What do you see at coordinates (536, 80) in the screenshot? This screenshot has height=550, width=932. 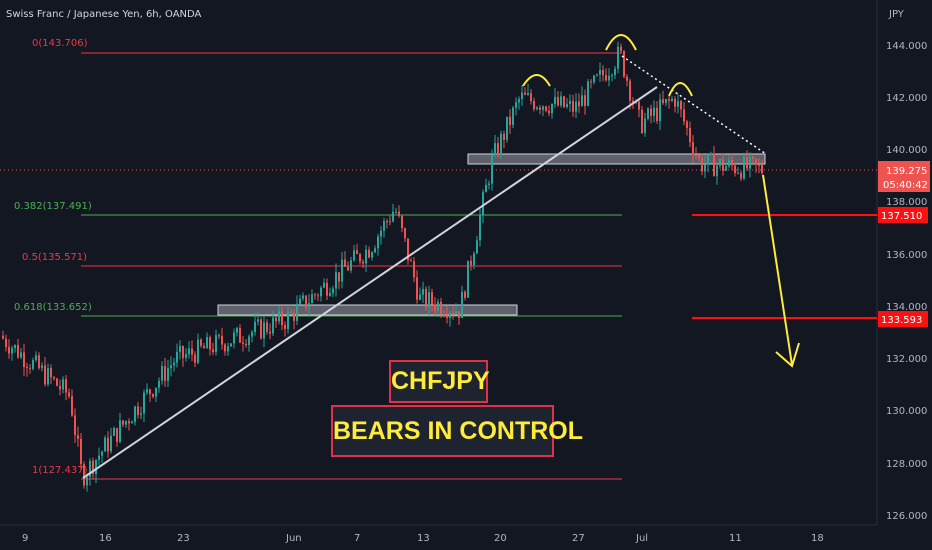 I see `left-shoulder-arc` at bounding box center [536, 80].